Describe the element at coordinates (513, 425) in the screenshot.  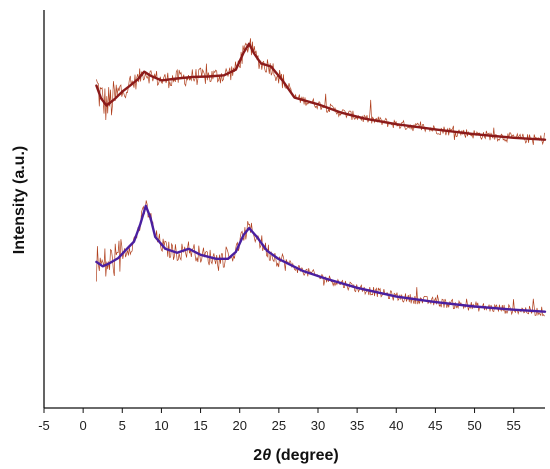
I see `x-tick-label: 55` at that location.